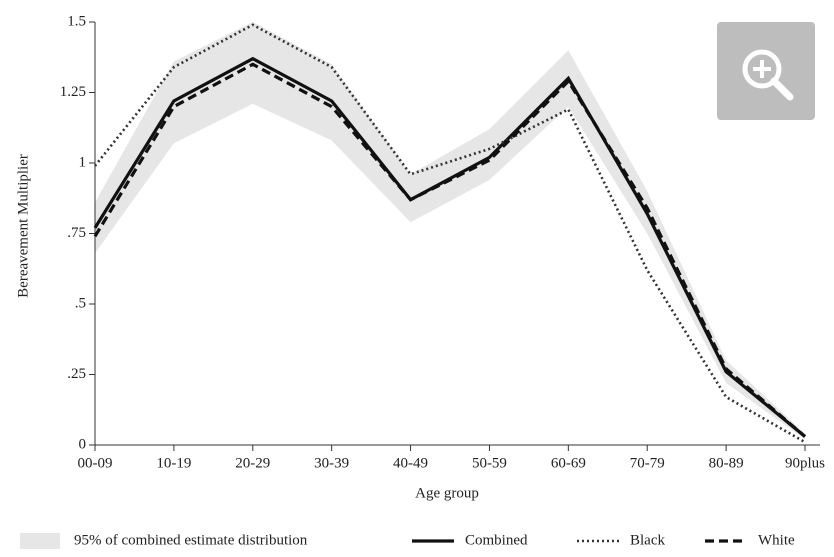  Describe the element at coordinates (76, 233) in the screenshot. I see `y-tick-label: .75` at that location.